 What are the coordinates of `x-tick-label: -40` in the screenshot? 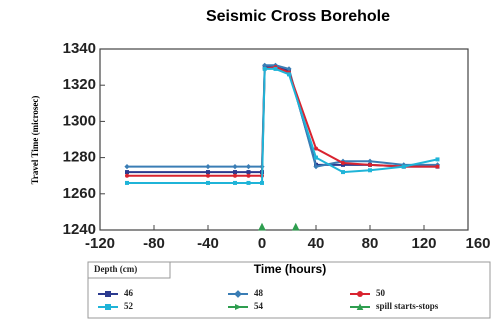 It's located at (208, 243).